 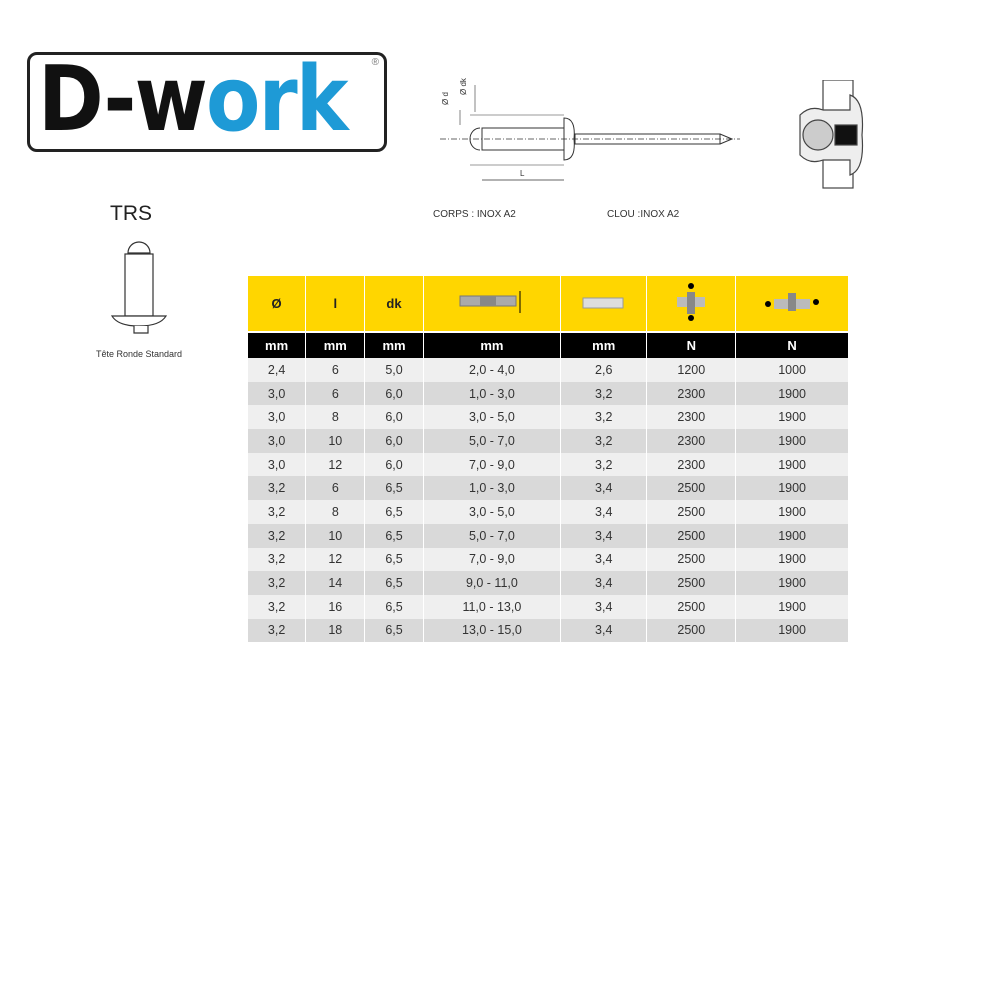 What do you see at coordinates (492, 583) in the screenshot?
I see `table-cell: 9,0 - 11,0` at bounding box center [492, 583].